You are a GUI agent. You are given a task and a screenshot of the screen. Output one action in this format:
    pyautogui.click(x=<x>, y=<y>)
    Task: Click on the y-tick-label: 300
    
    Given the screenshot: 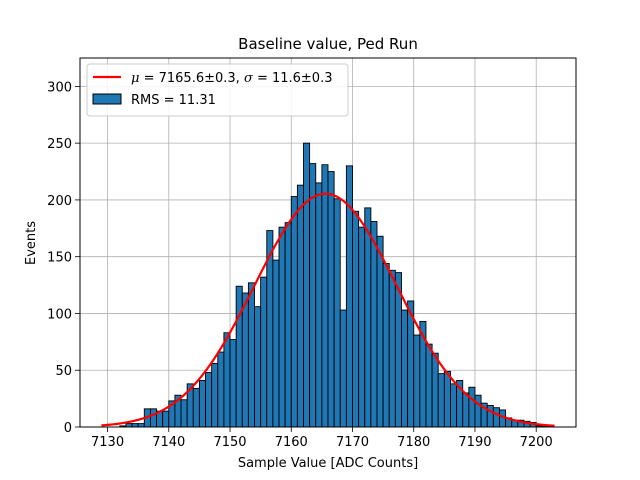 What is the action you would take?
    pyautogui.click(x=59, y=87)
    